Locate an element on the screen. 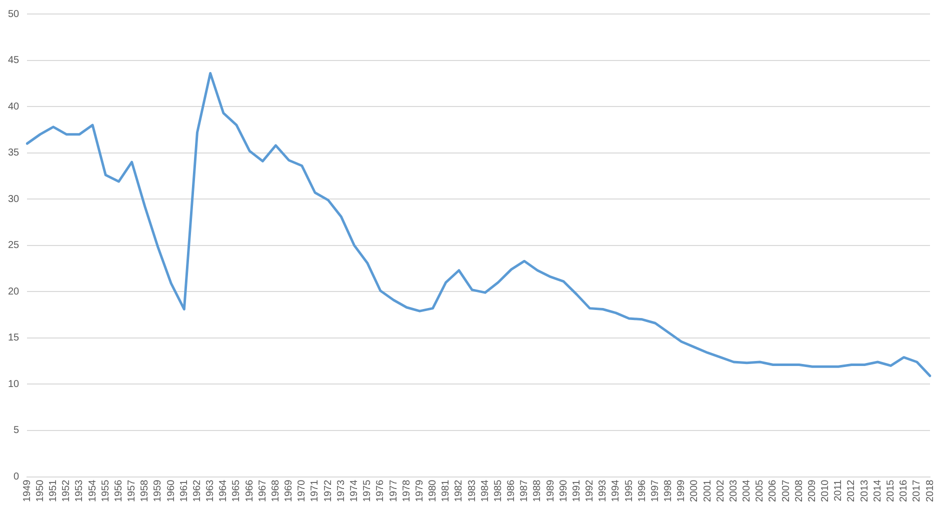 The width and height of the screenshot is (945, 505). x-tick-label: 1951 is located at coordinates (54, 490).